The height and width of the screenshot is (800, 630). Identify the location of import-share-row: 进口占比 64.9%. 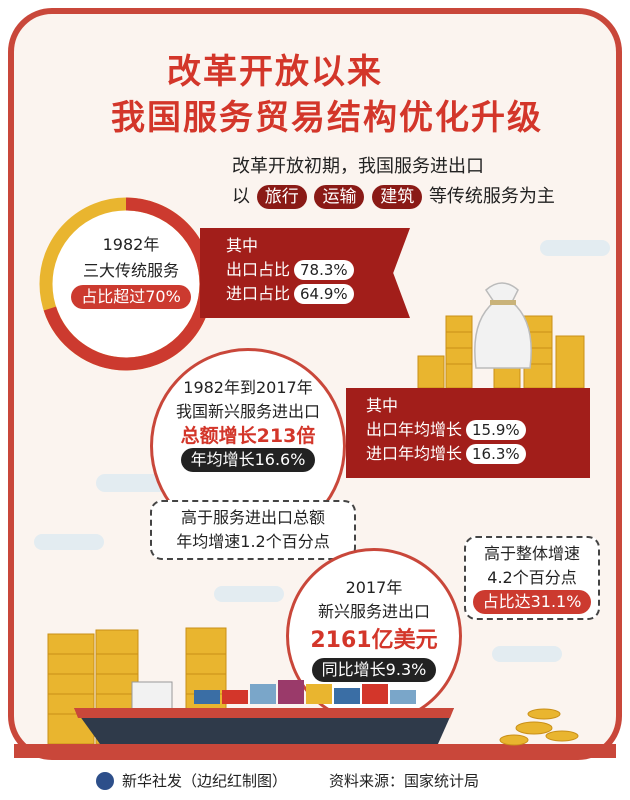
(318, 294).